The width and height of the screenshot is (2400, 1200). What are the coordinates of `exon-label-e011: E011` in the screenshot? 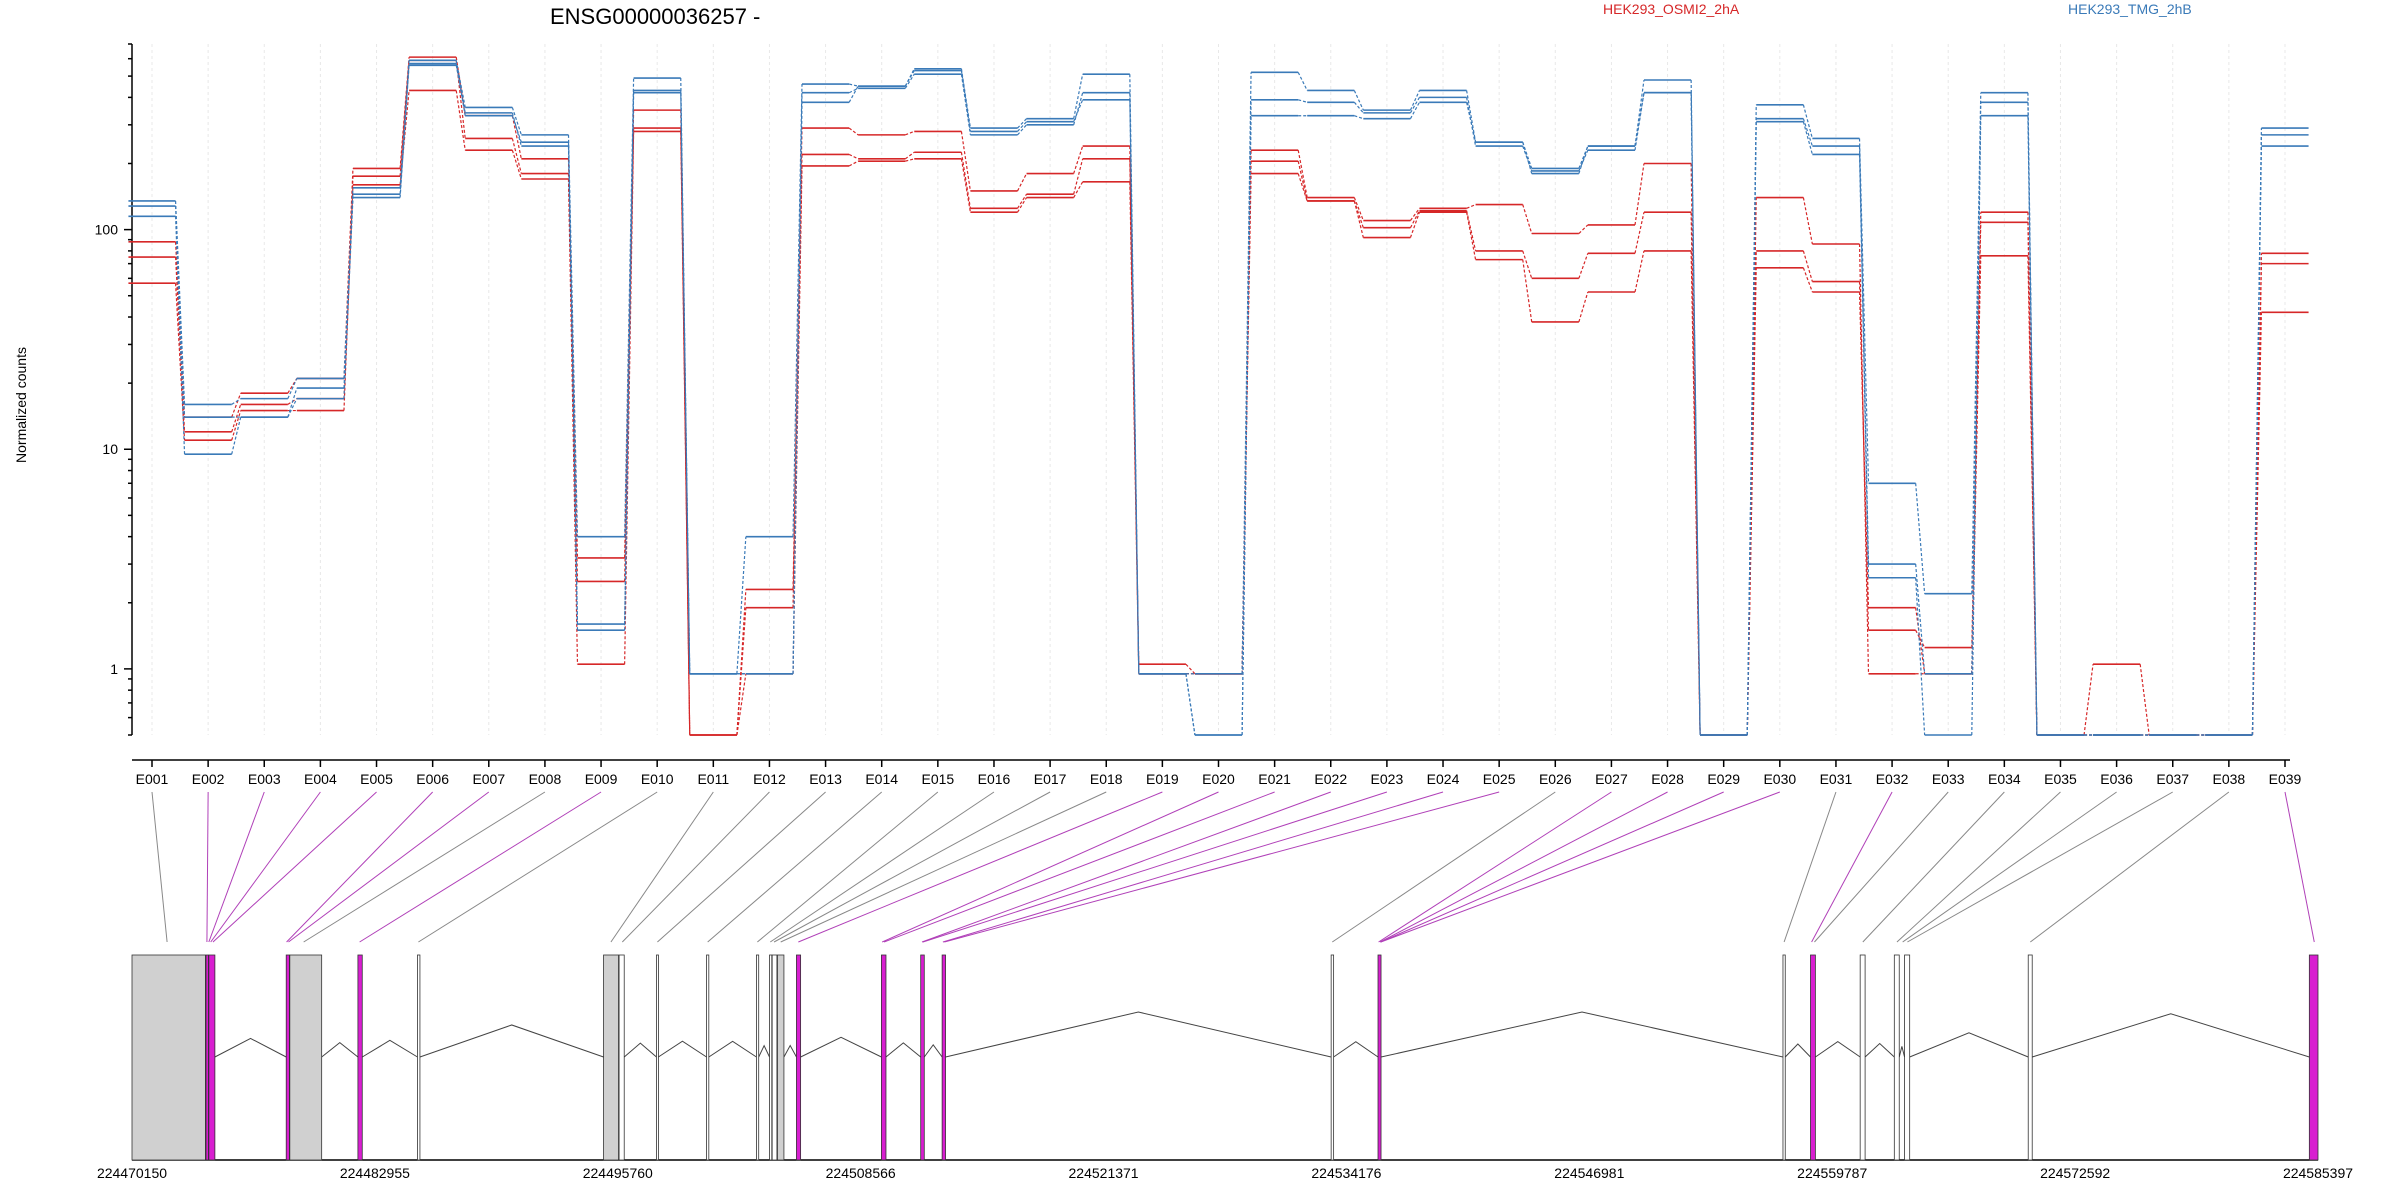 It's located at (713, 779).